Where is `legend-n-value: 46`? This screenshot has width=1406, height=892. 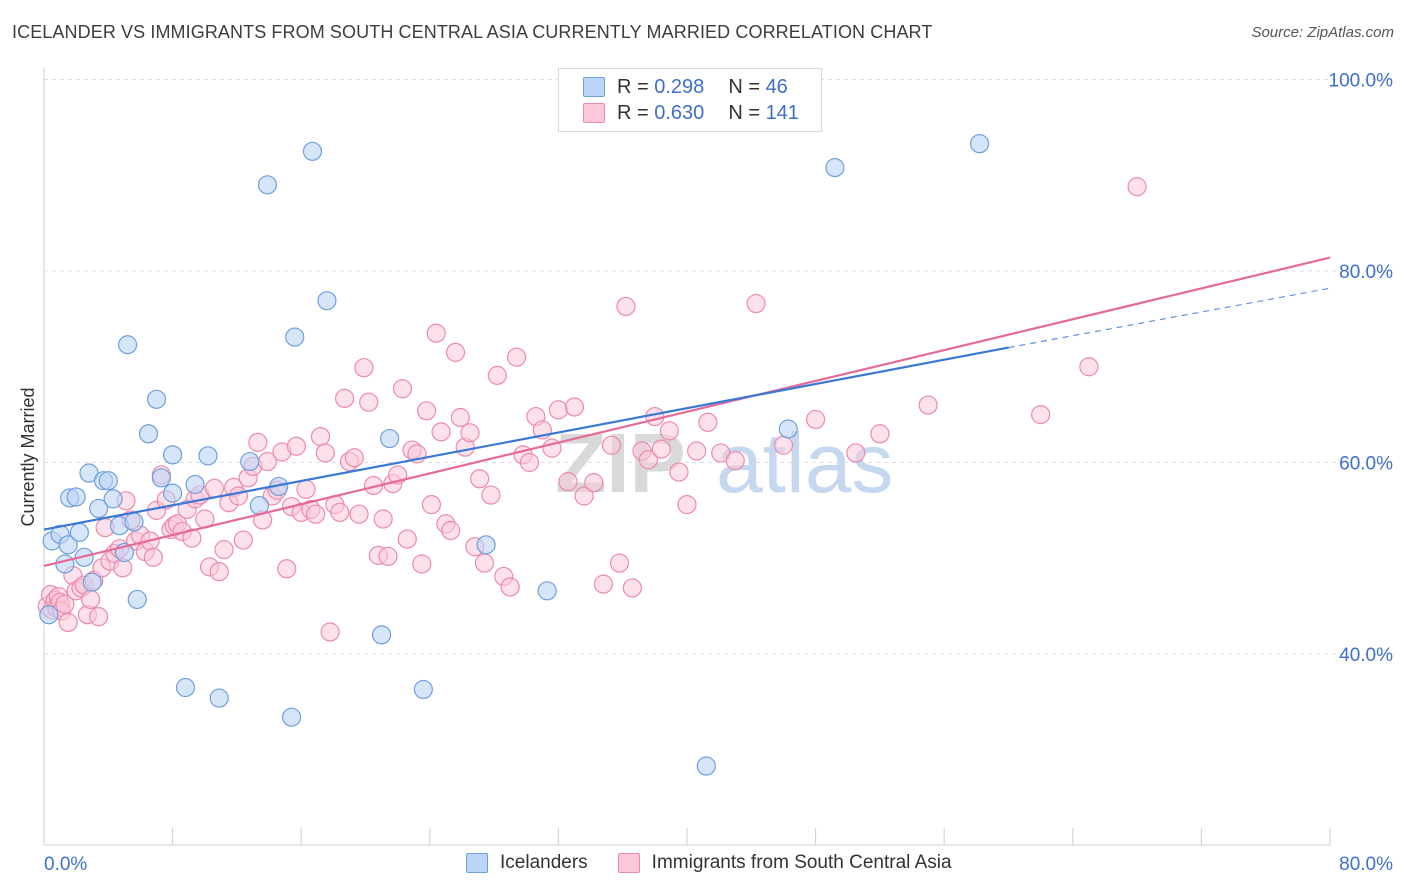 legend-n-value: 46 is located at coordinates (776, 86).